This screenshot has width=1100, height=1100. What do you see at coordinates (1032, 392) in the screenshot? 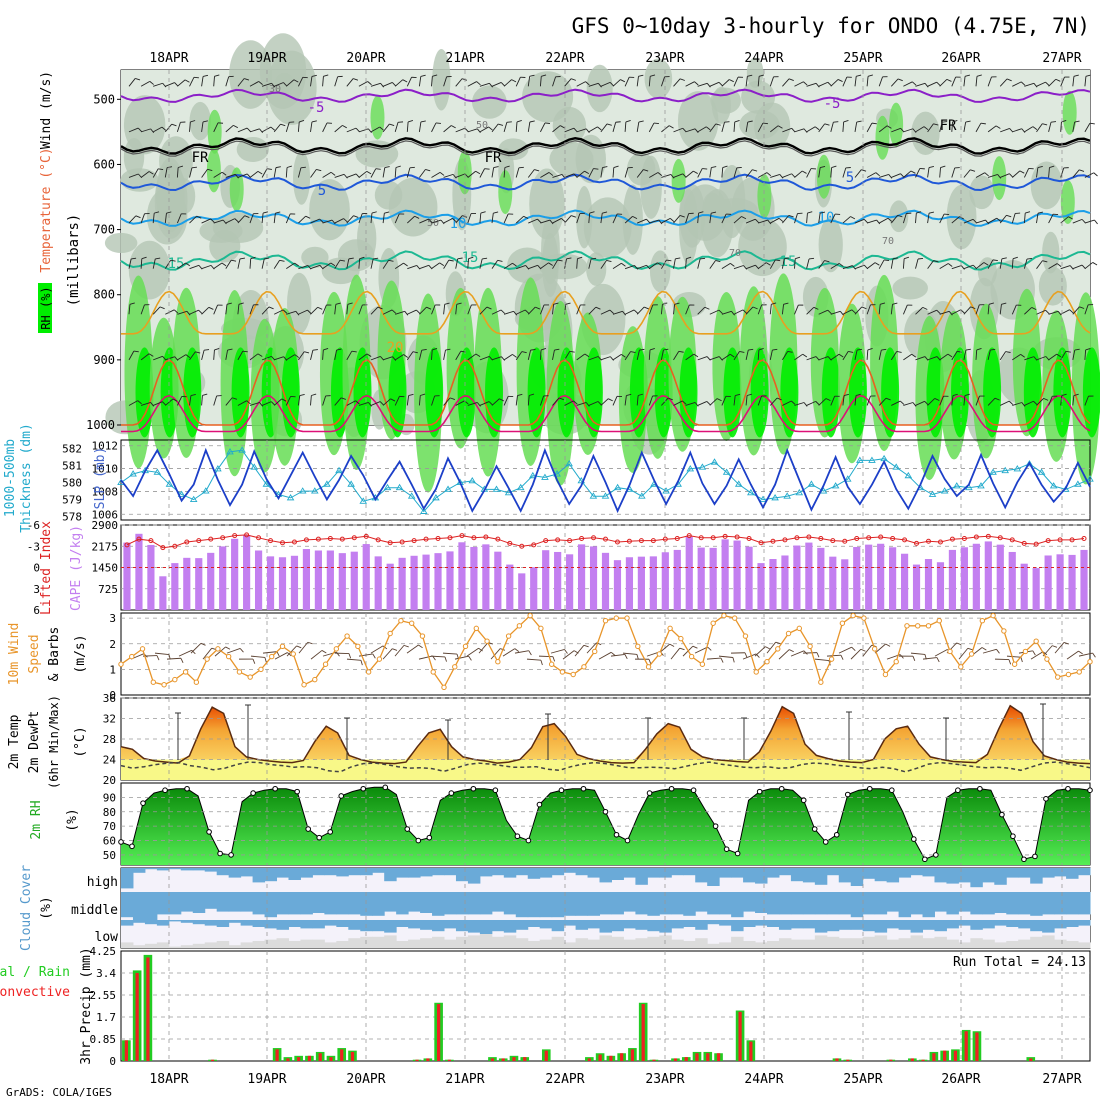
I see `rh-saturated-area` at bounding box center [1032, 392].